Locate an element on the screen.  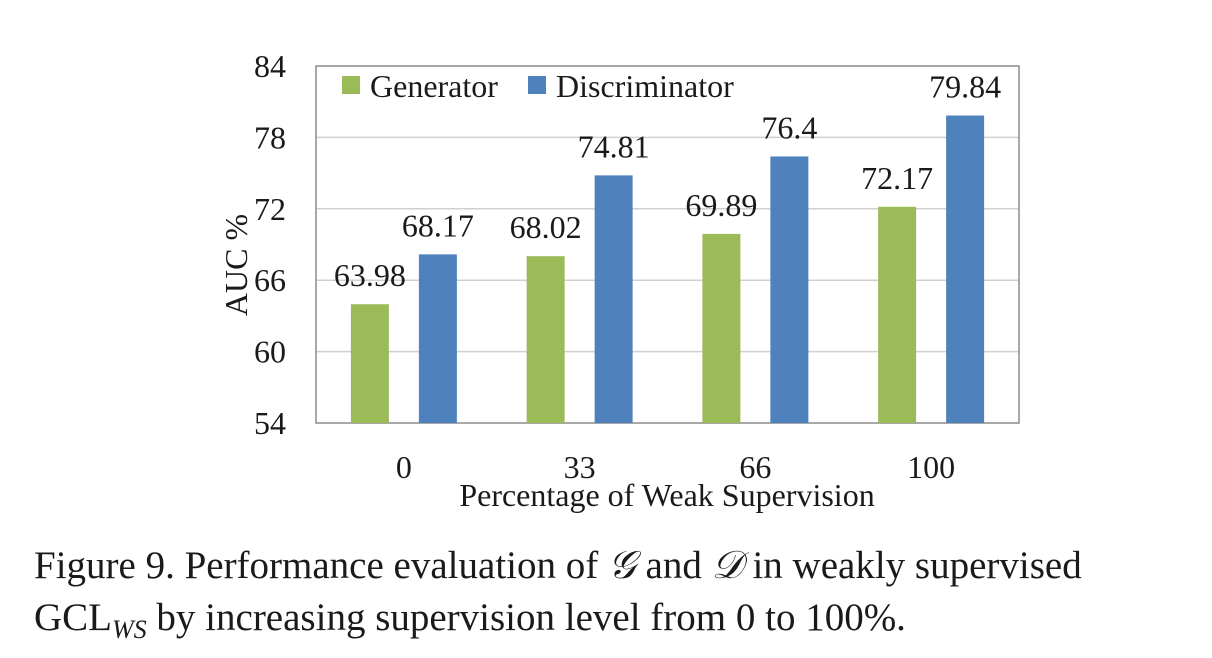
value-label: 63.98 is located at coordinates (370, 275).